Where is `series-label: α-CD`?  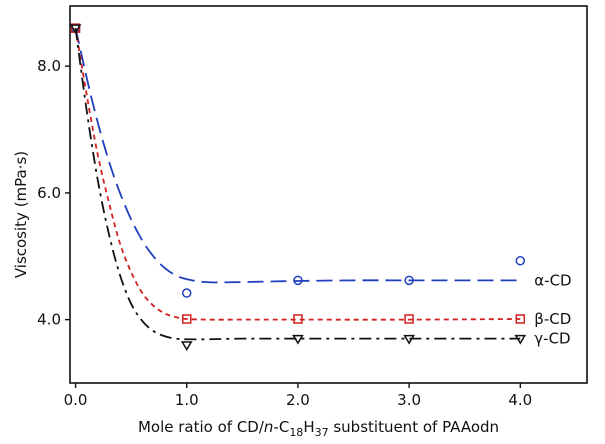
series-label: α-CD is located at coordinates (552, 280).